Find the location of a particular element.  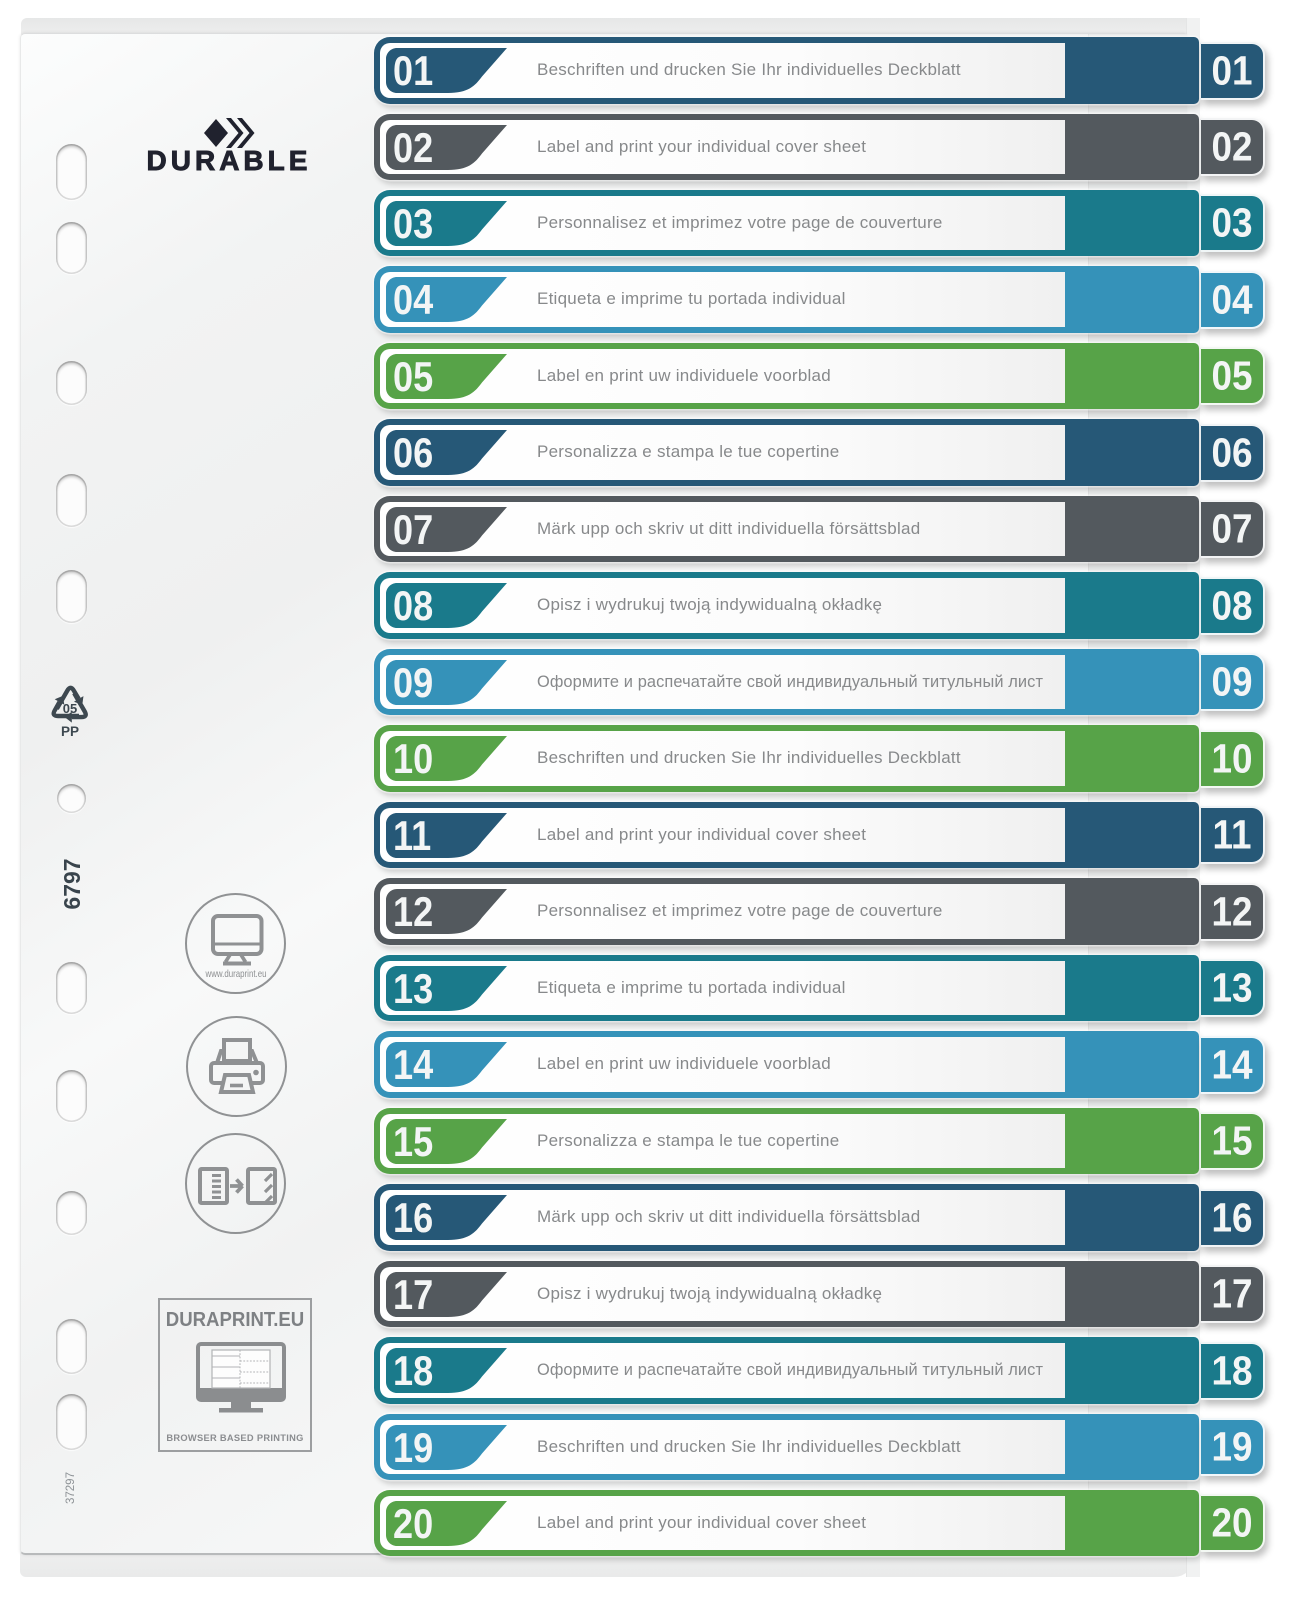

svg-text: www.duraprint.eu is located at coordinates (236, 974).